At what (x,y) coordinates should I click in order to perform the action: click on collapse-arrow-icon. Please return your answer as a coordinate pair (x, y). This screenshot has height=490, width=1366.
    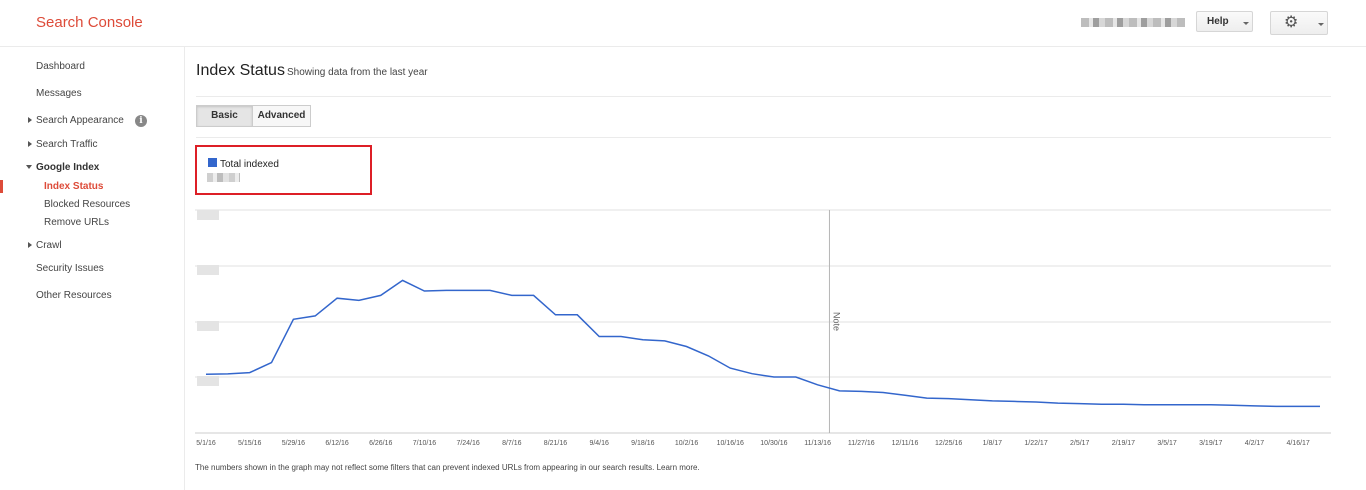
    Looking at the image, I should click on (29, 167).